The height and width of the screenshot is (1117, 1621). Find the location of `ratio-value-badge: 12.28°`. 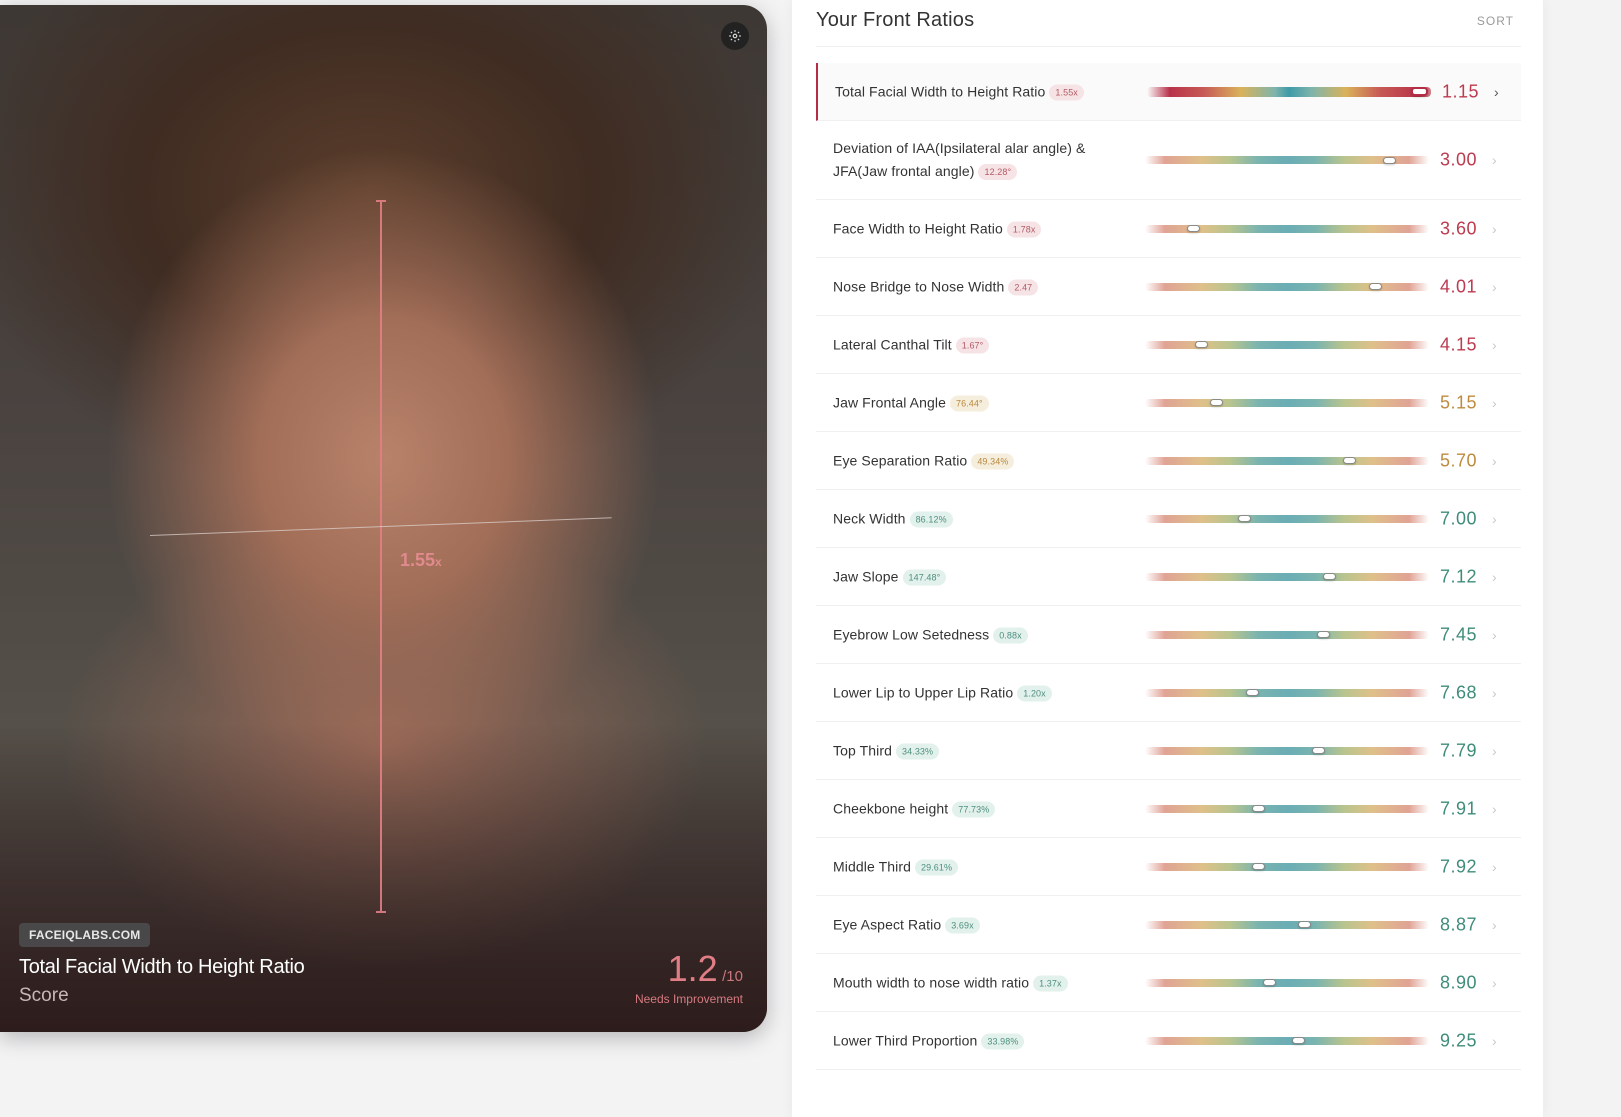

ratio-value-badge: 12.28° is located at coordinates (998, 172).